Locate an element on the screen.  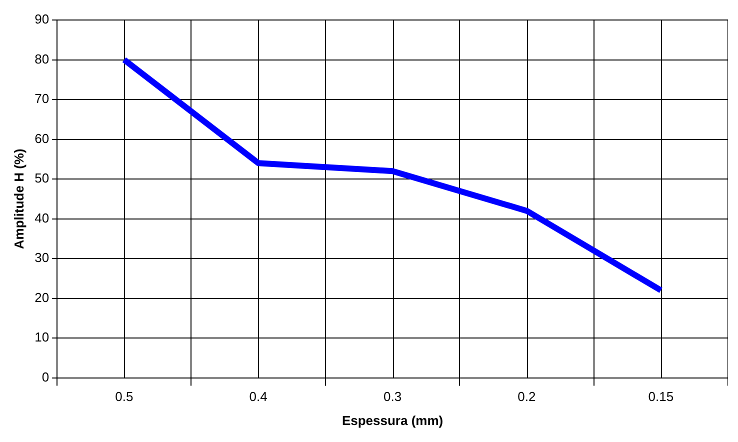
x-tick-label: 0.3 is located at coordinates (392, 396).